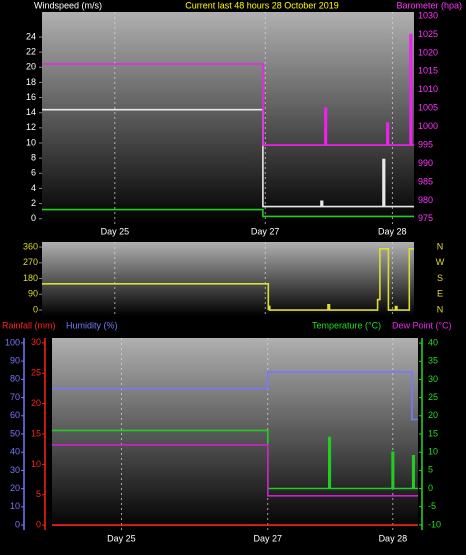 The width and height of the screenshot is (466, 555). Describe the element at coordinates (428, 71) in the screenshot. I see `y-tick-label: 1015` at that location.